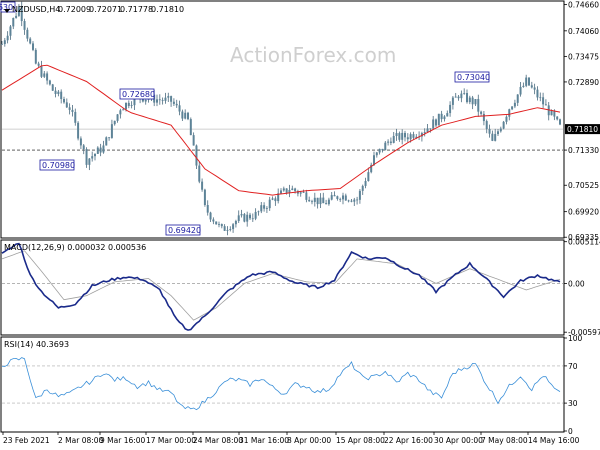 Image resolution: width=600 pixels, height=450 pixels. I want to click on y-tick-label: 0.69920, so click(583, 212).